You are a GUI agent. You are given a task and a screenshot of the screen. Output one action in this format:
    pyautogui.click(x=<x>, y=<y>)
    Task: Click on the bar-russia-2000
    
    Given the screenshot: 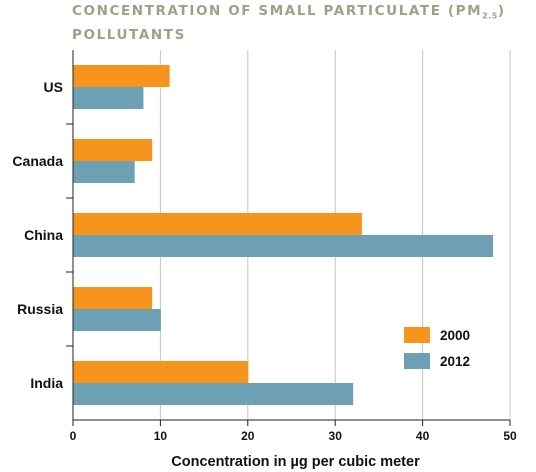 What is the action you would take?
    pyautogui.click(x=113, y=298)
    